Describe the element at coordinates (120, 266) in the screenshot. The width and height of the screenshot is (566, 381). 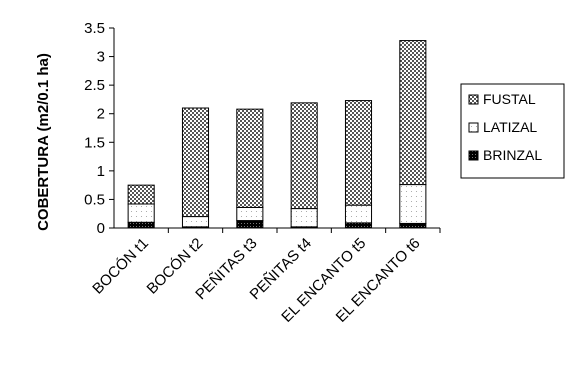
I see `x-tick-label: BOCÓN t1` at that location.